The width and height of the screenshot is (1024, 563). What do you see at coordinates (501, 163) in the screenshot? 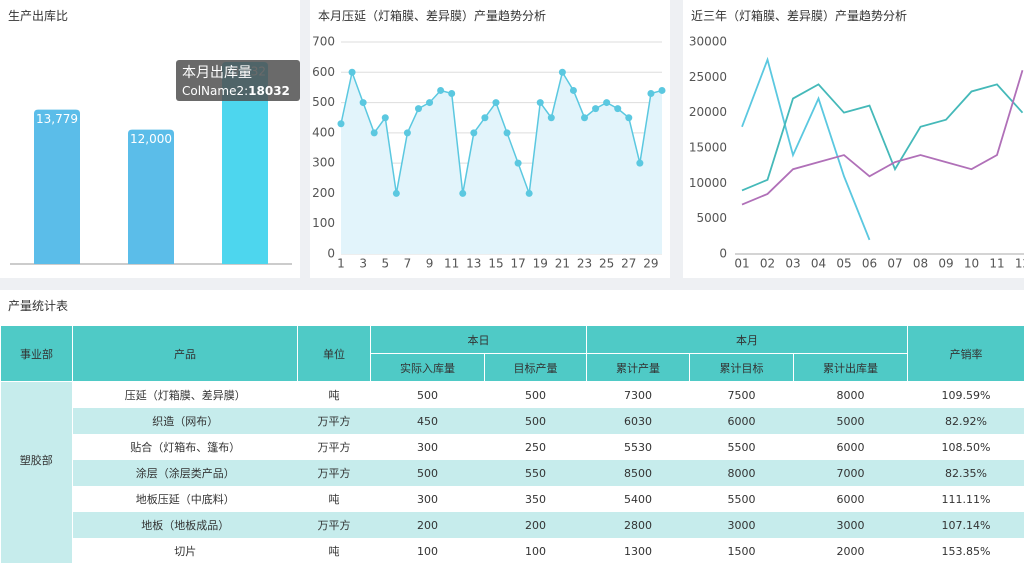
I see `area` at bounding box center [501, 163].